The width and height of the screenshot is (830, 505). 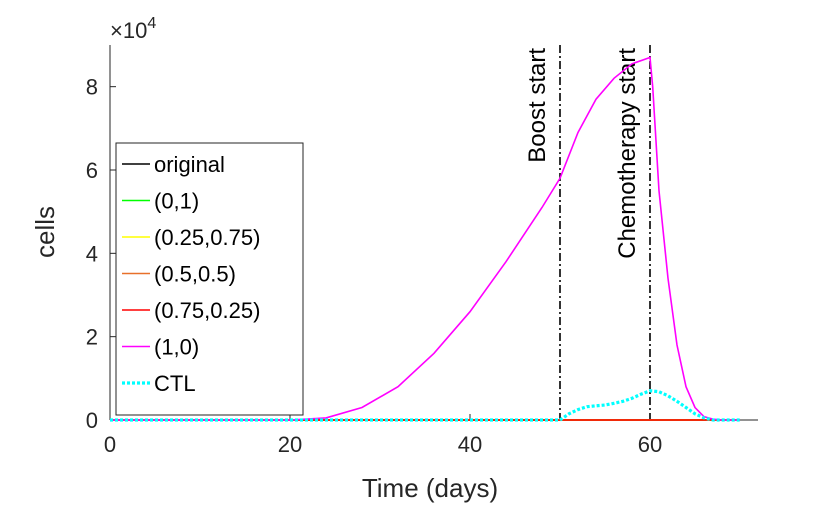 I want to click on x-tick-label: 40, so click(x=470, y=444).